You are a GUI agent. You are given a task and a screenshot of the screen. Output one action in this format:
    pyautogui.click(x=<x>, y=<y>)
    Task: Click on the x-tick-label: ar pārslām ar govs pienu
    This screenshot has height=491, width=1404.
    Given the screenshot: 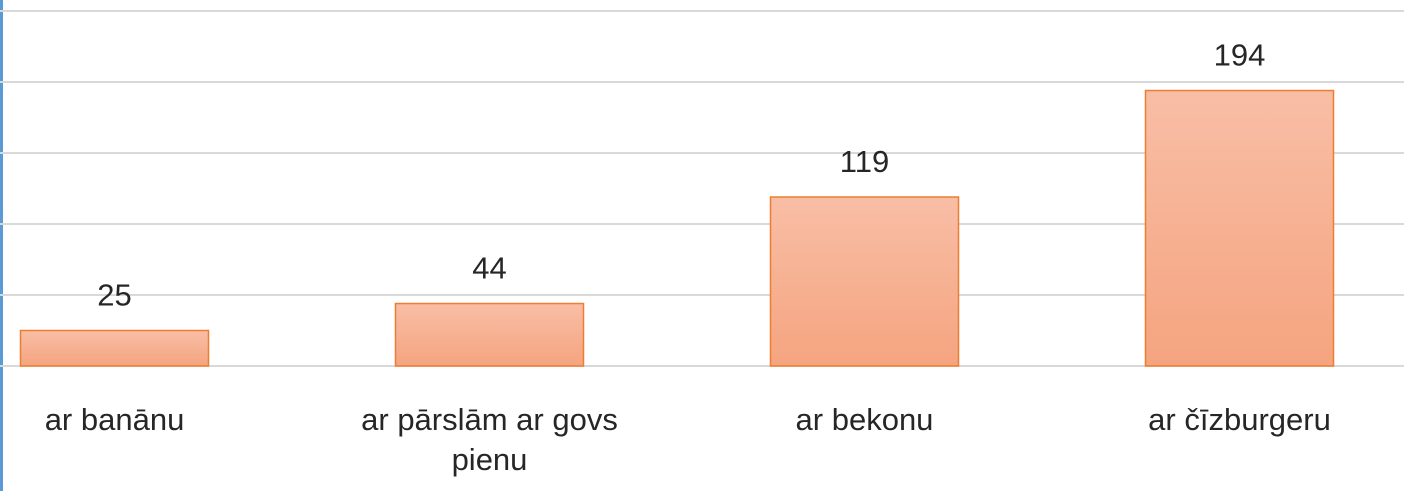 What is the action you would take?
    pyautogui.click(x=489, y=439)
    